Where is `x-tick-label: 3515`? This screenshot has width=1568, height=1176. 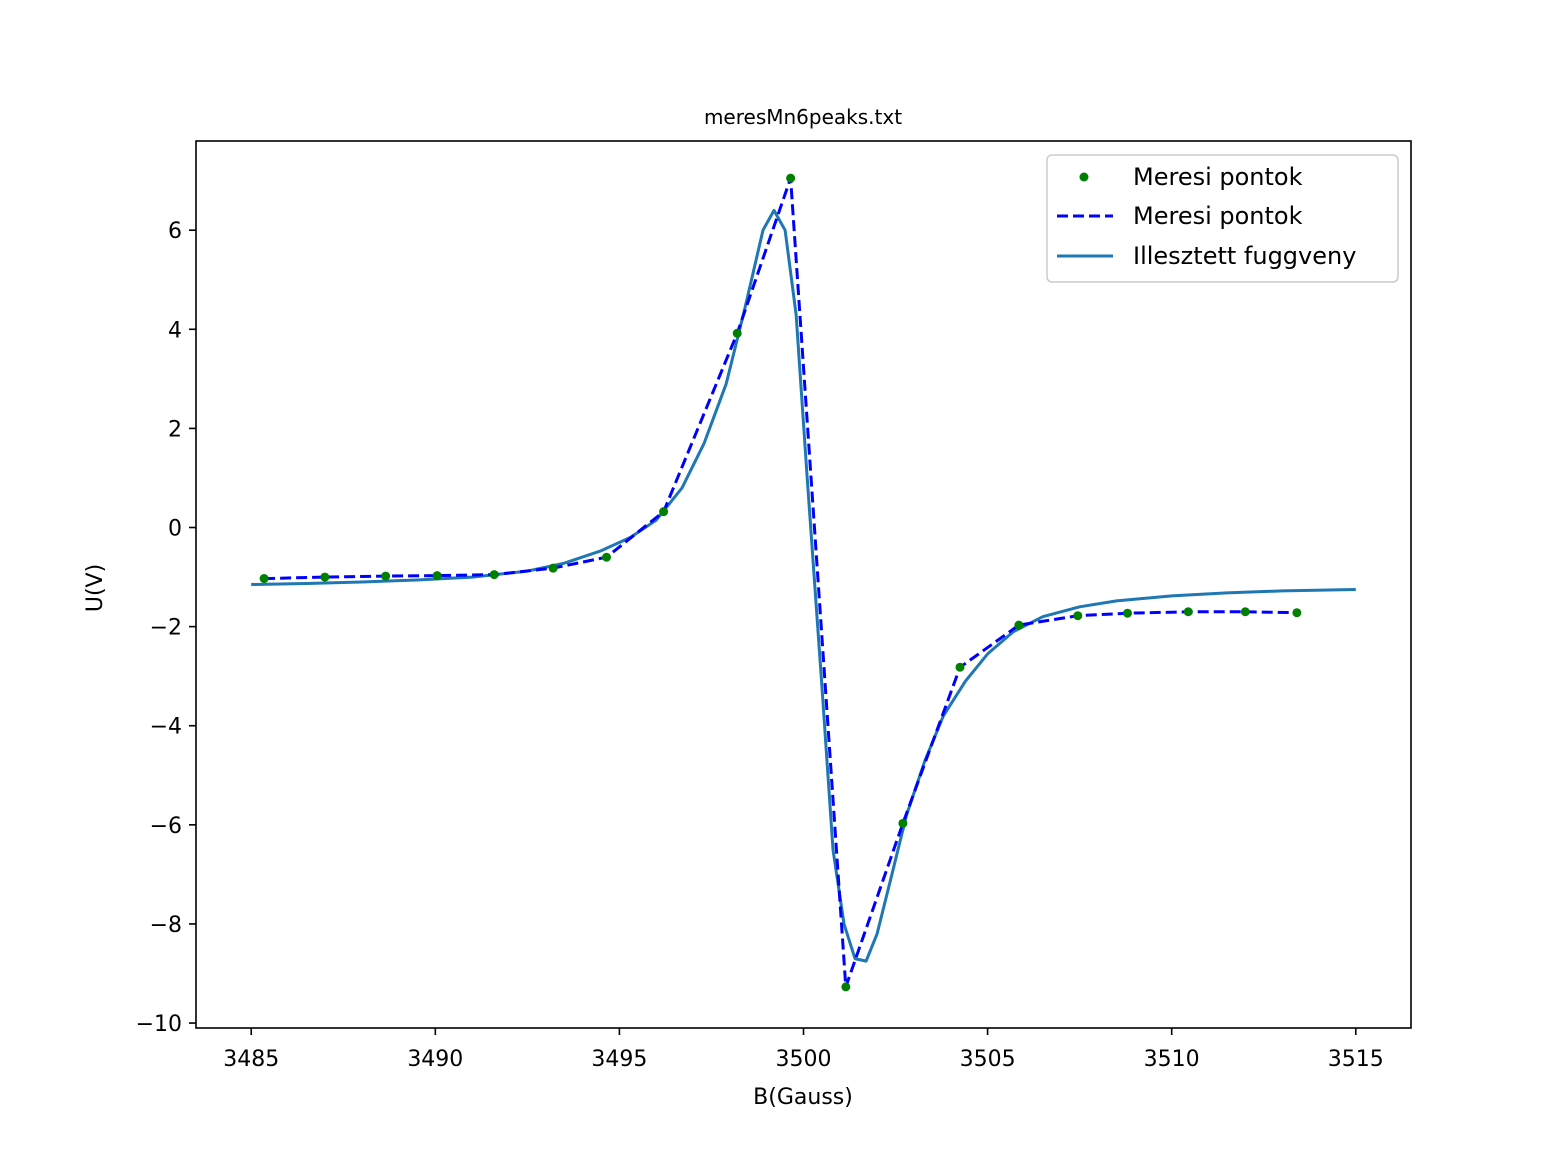 x-tick-label: 3515 is located at coordinates (1356, 1059).